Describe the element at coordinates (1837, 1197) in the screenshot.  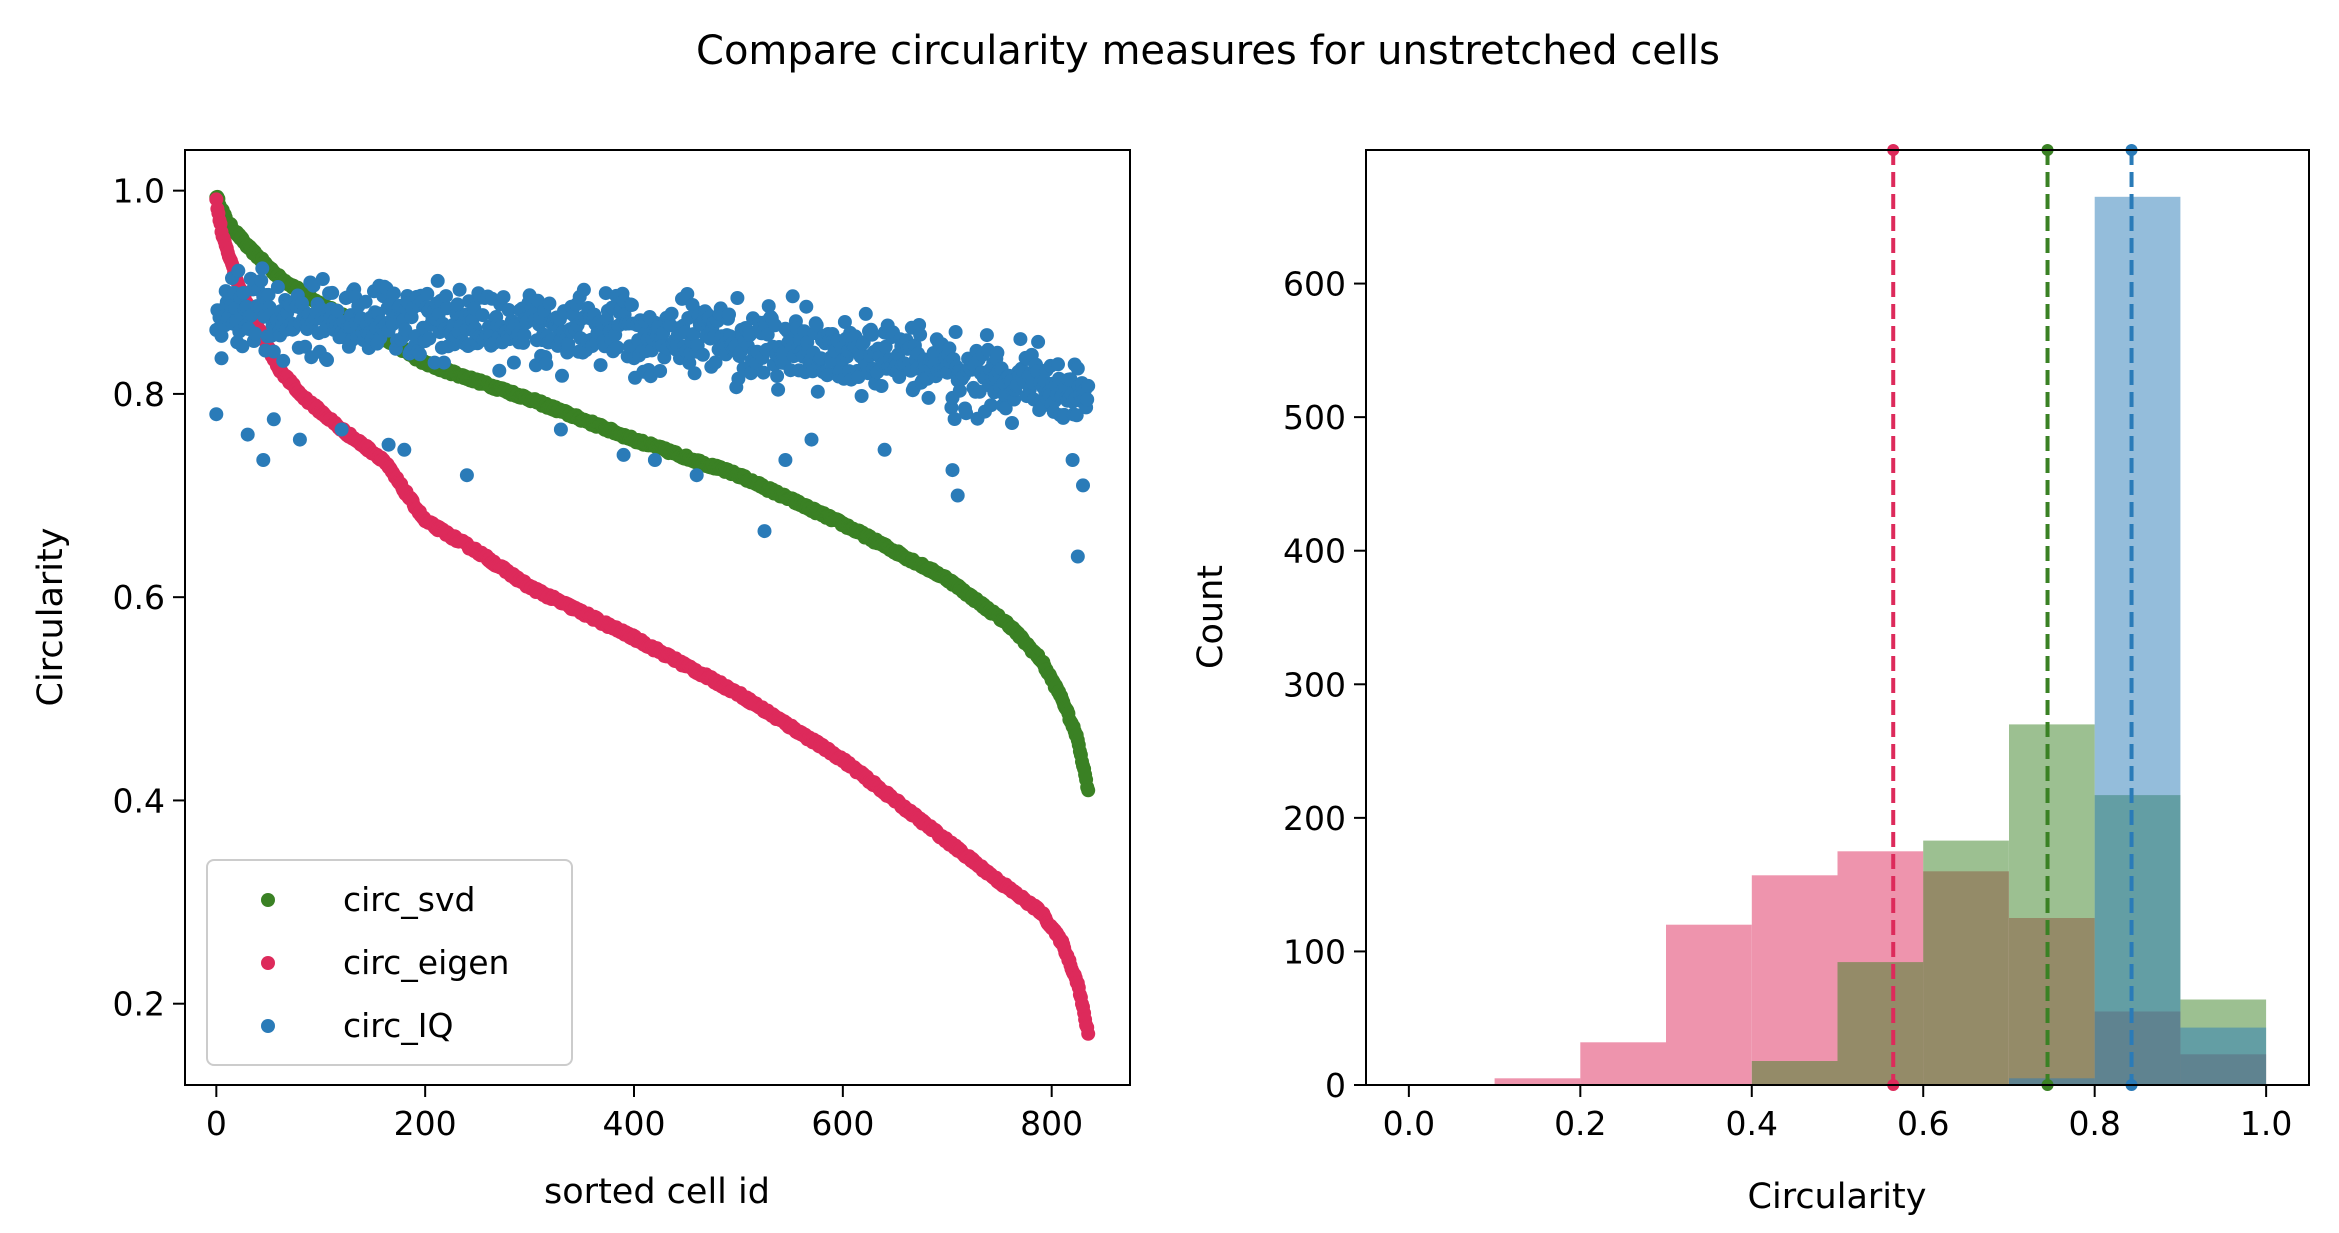
I see `histogram-x-axis-label: Circularity` at that location.